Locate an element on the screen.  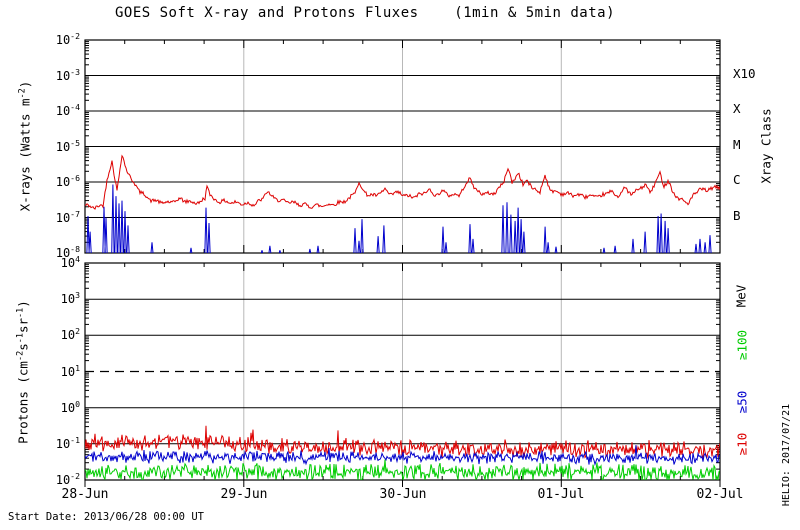
proton-ytick-label: 10⁻¹ is located at coordinates (67, 443).